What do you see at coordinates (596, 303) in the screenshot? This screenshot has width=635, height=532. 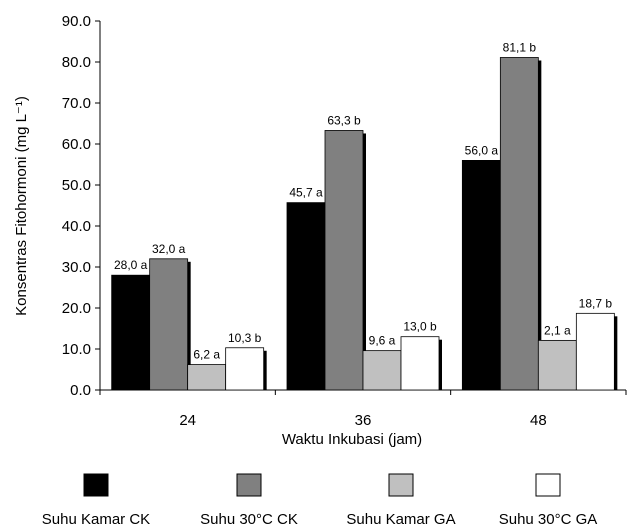 I see `data-label: 18,7 b` at bounding box center [596, 303].